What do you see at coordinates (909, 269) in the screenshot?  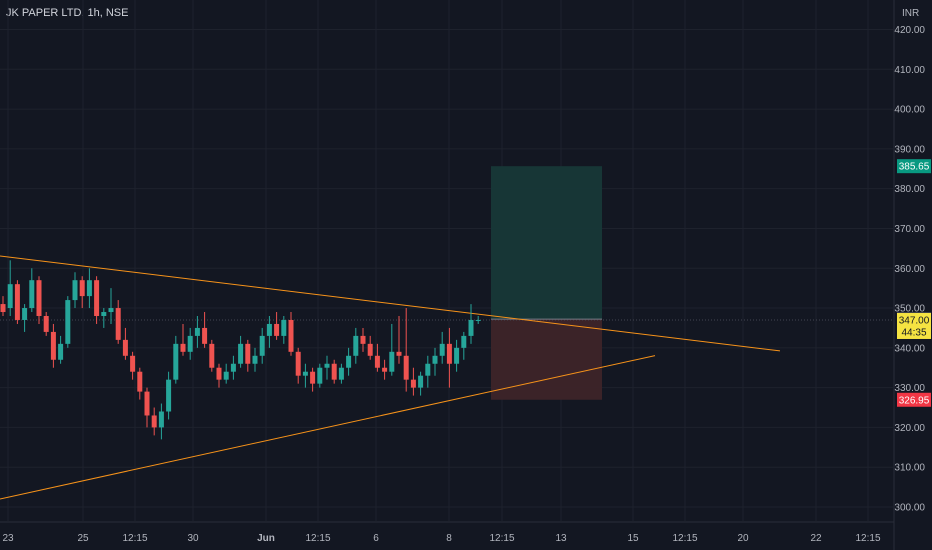 I see `price-tick-label: 360.00` at bounding box center [909, 269].